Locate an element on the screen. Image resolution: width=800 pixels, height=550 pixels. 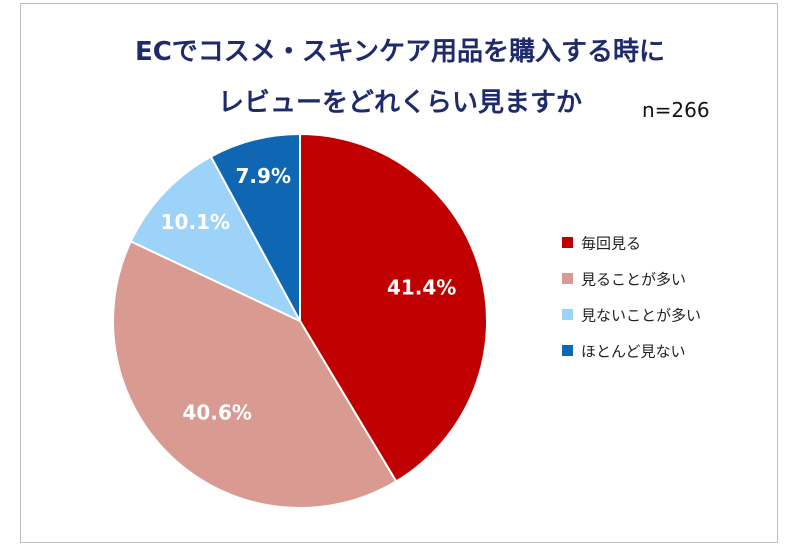
legend-item-often-not-view: 見ないことが多い is located at coordinates (631, 324).